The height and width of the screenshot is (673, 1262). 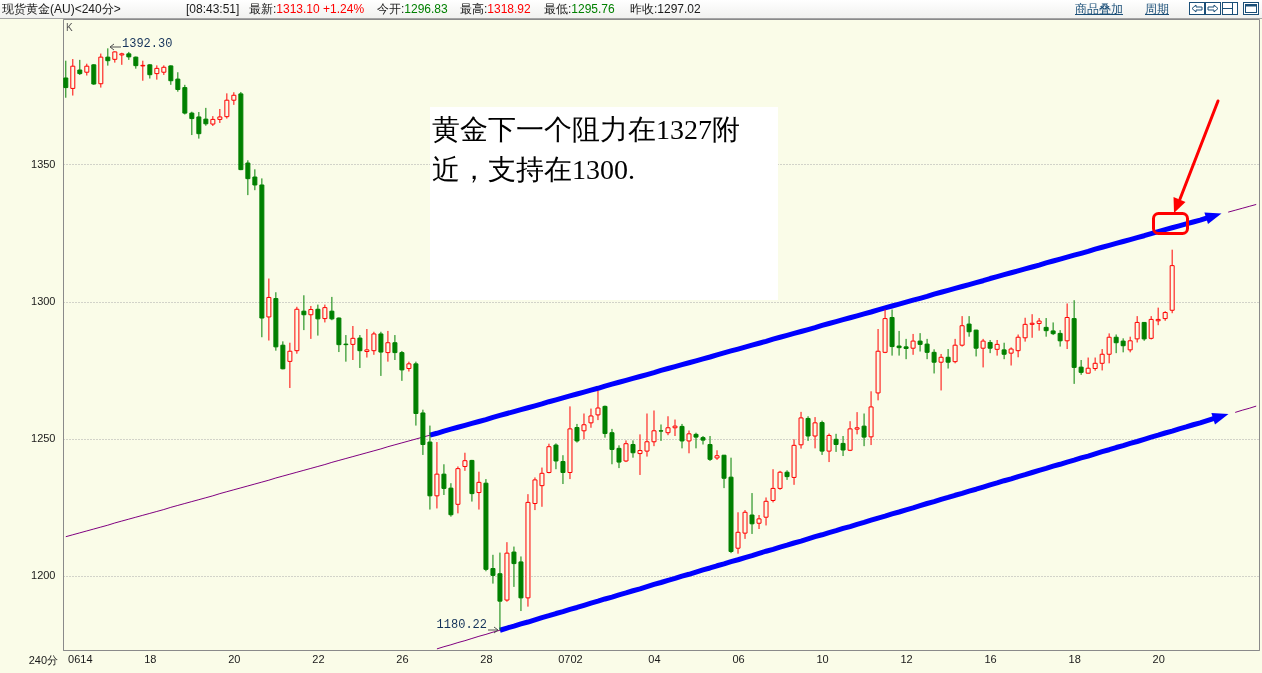 I want to click on y-tick-label: 1250, so click(x=43, y=438).